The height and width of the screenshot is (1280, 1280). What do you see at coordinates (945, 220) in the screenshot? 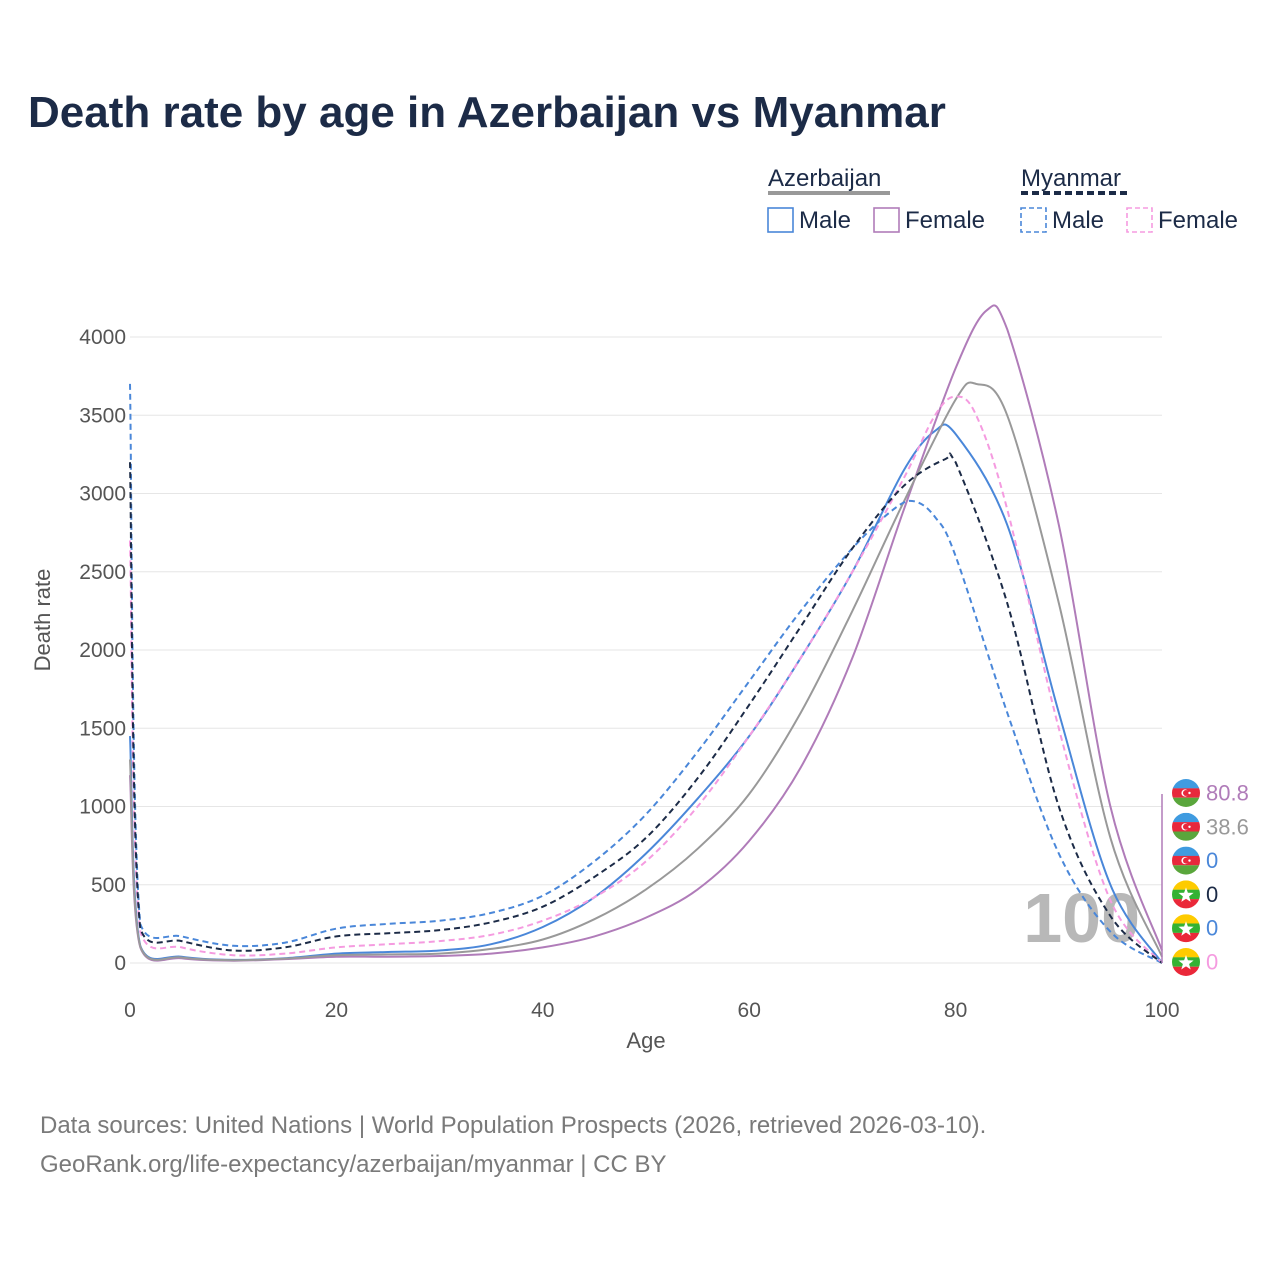
I see `legend-label-azerbaijan-female: Female` at bounding box center [945, 220].